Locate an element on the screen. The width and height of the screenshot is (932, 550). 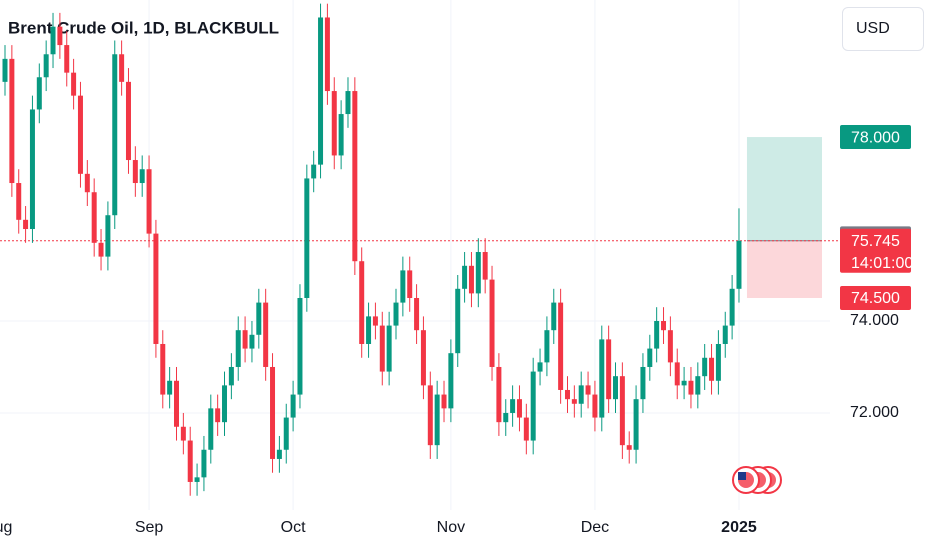
event-flags is located at coordinates (757, 480).